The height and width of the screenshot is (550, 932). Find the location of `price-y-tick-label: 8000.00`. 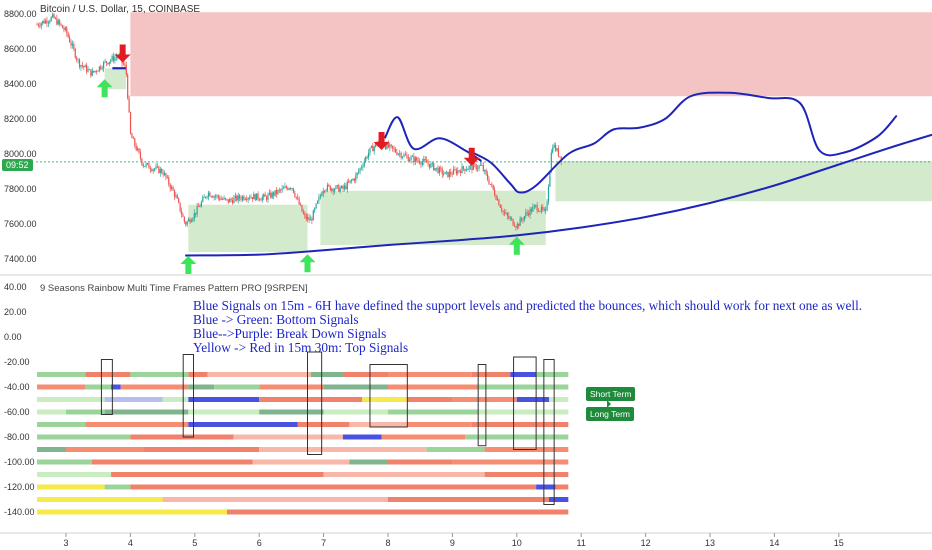

price-y-tick-label: 8000.00 is located at coordinates (20, 154).